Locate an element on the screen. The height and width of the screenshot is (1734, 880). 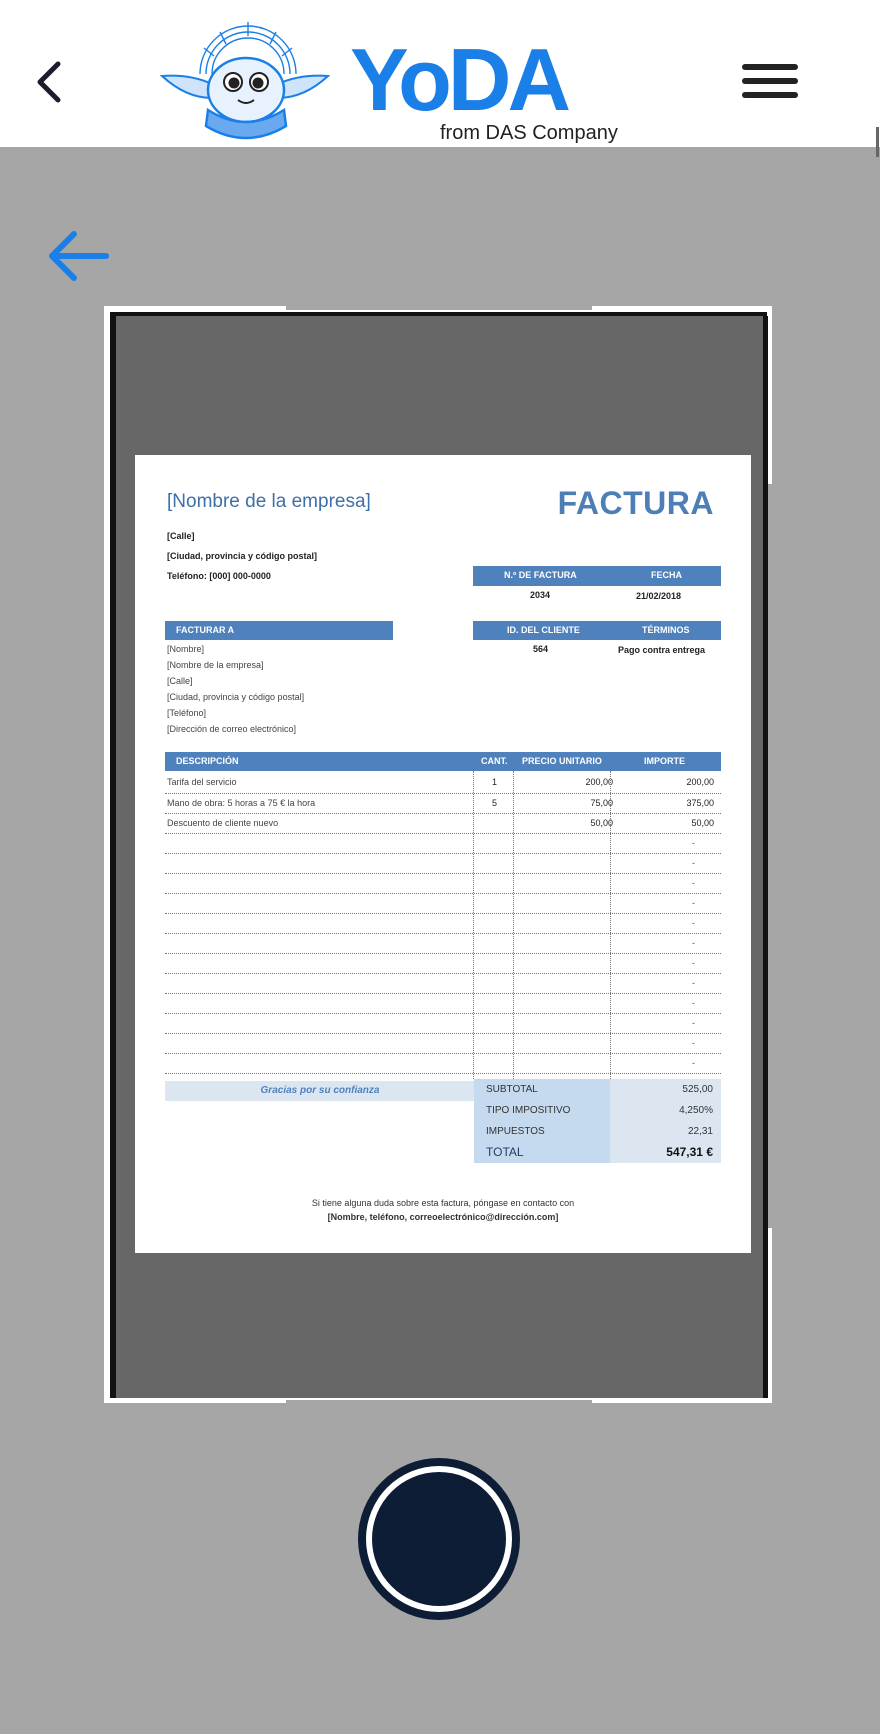
item-1-desc: Tarifa del servicio is located at coordinates (202, 782).